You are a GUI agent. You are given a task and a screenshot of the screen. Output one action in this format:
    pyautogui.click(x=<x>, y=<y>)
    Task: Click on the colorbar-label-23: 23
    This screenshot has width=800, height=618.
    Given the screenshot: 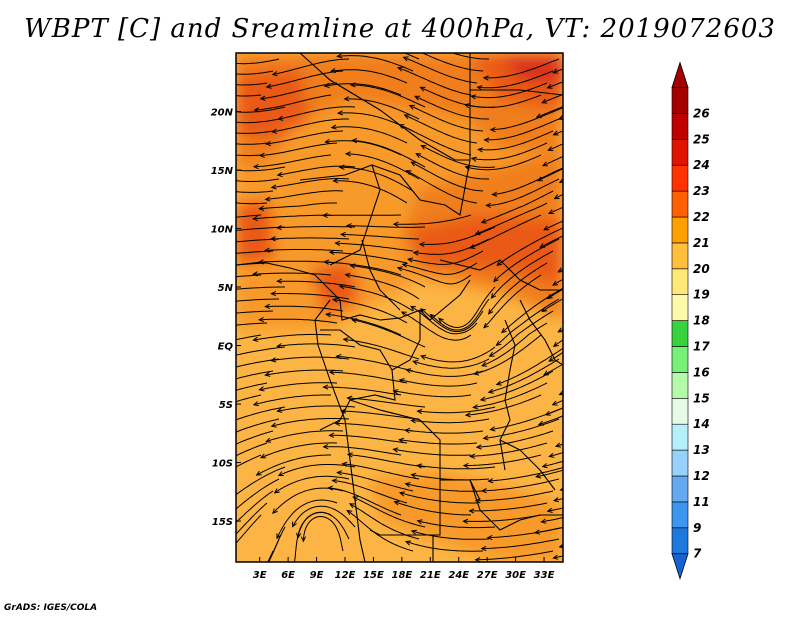 What is the action you would take?
    pyautogui.click(x=701, y=191)
    